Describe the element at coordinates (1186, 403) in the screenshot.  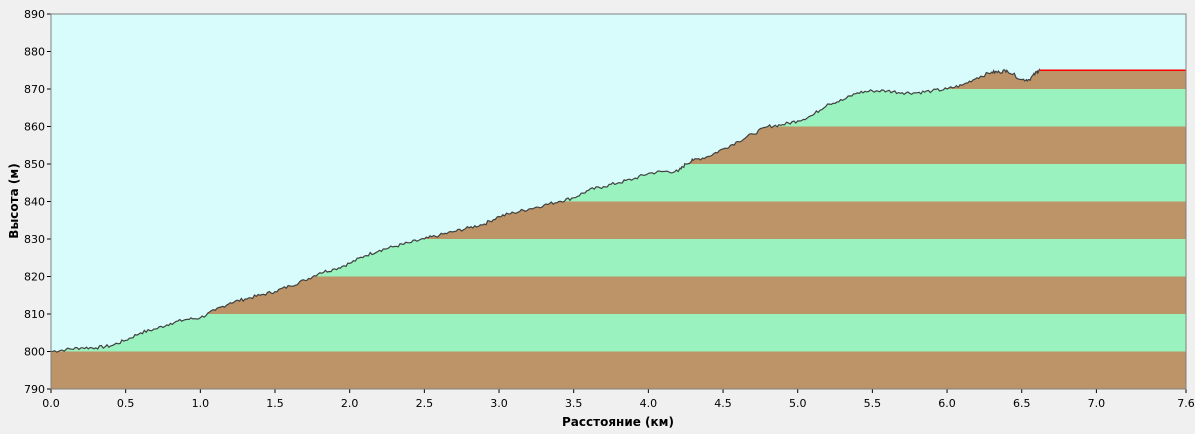
I see `x-tick-label: 7.6` at that location.